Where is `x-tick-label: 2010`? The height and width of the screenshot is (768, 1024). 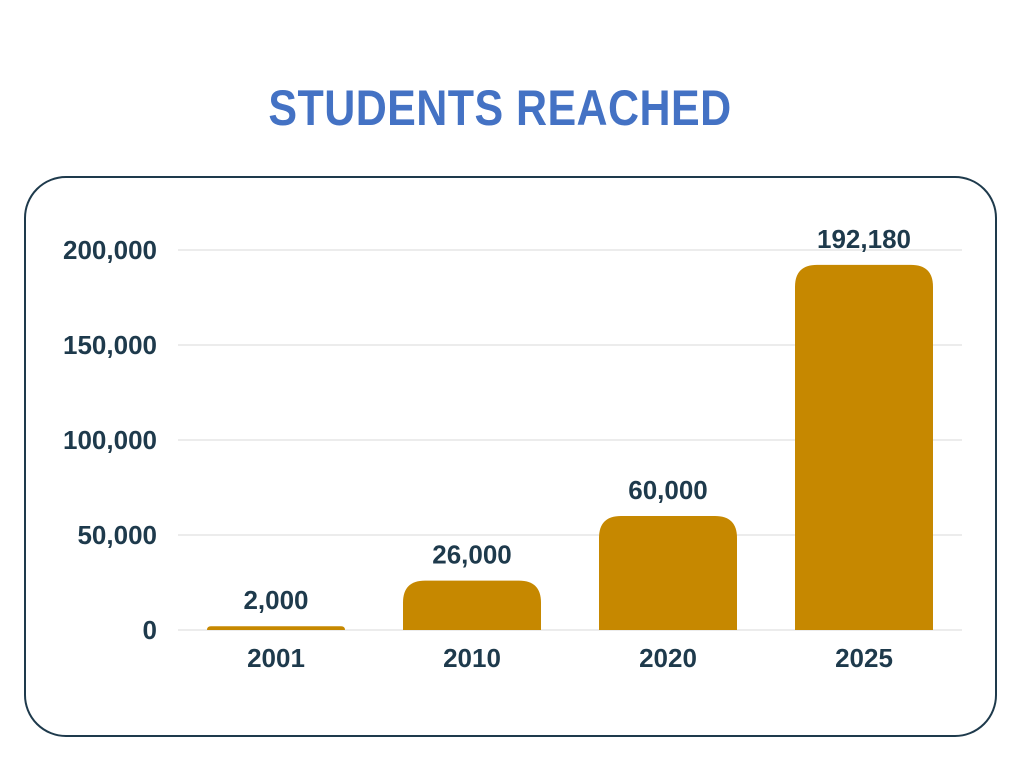
x-tick-label: 2010 is located at coordinates (472, 658).